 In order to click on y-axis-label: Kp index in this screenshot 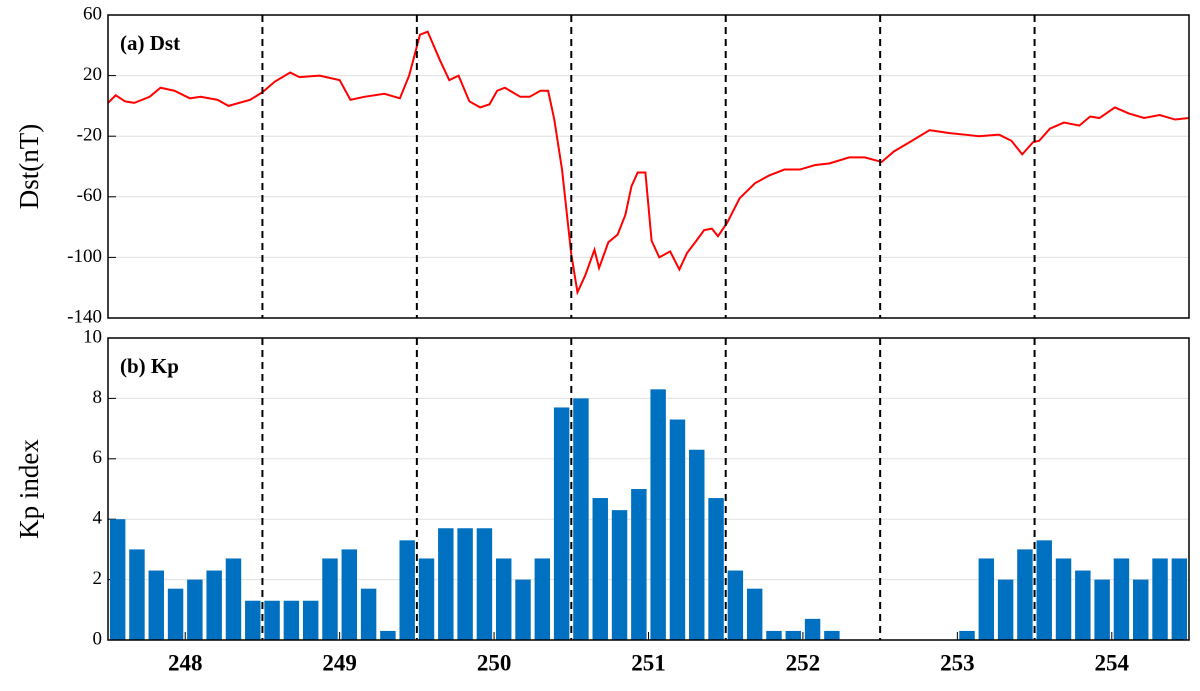, I will do `click(29, 489)`.